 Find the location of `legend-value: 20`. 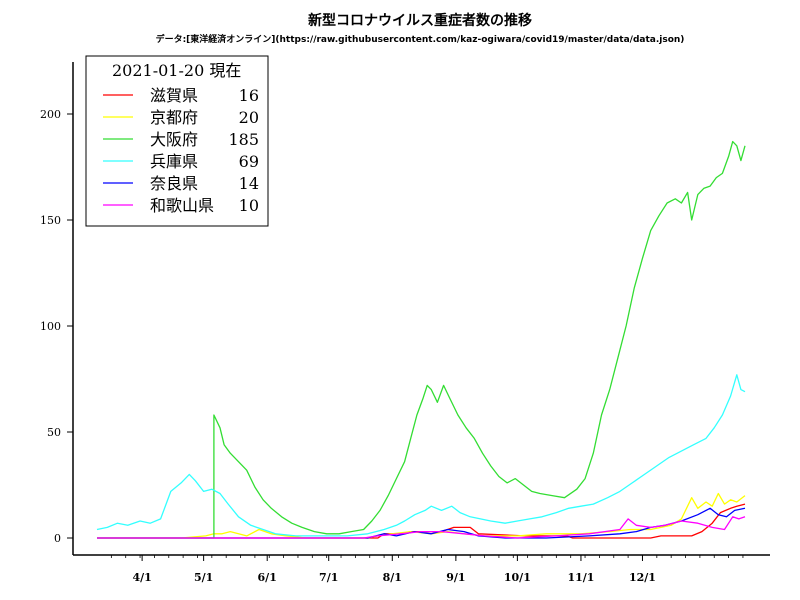

legend-value: 20 is located at coordinates (249, 117).